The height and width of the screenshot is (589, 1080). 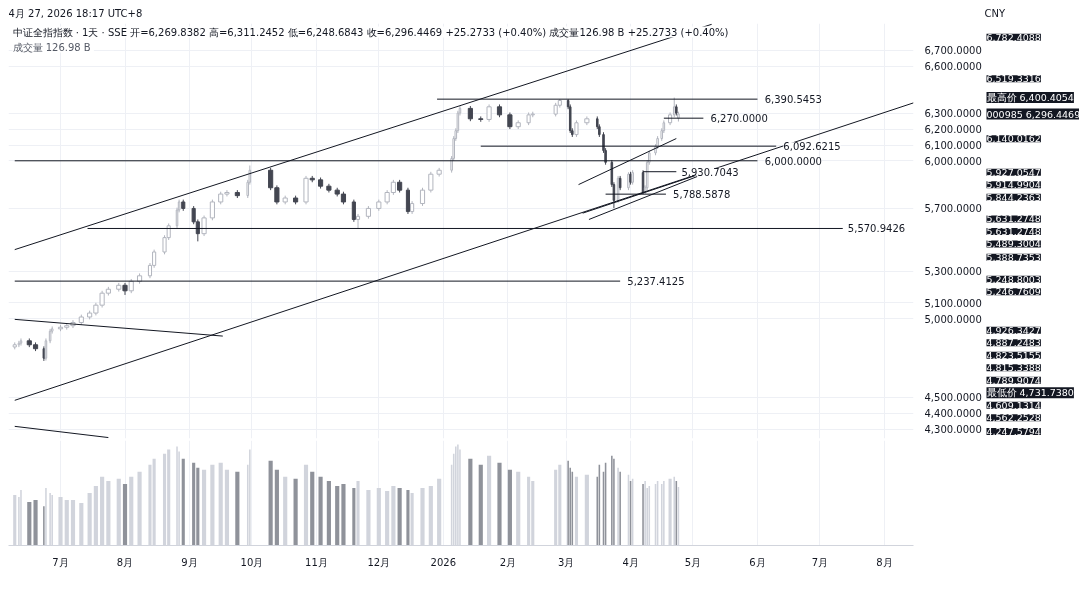 What do you see at coordinates (1013, 418) in the screenshot?
I see `text: 4,562.2528` at bounding box center [1013, 418].